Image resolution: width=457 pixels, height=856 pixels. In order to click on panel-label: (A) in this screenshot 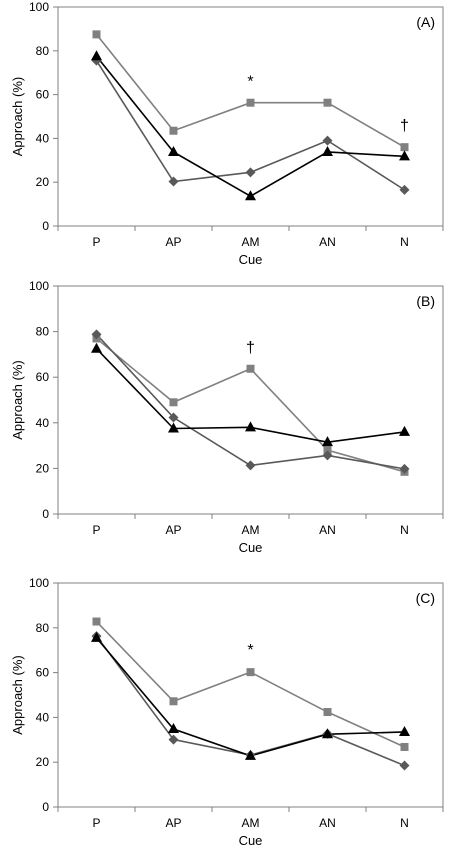, I will do `click(425, 22)`.